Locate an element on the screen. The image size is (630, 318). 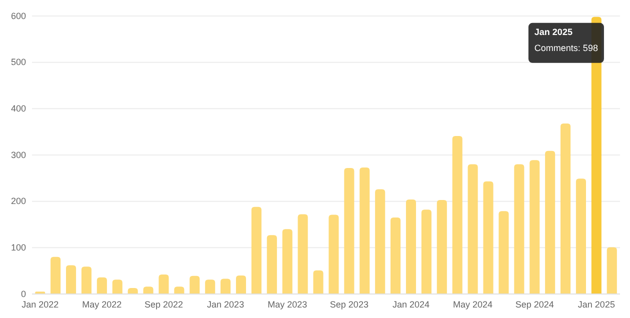
y-tick-label: 600 is located at coordinates (18, 15).